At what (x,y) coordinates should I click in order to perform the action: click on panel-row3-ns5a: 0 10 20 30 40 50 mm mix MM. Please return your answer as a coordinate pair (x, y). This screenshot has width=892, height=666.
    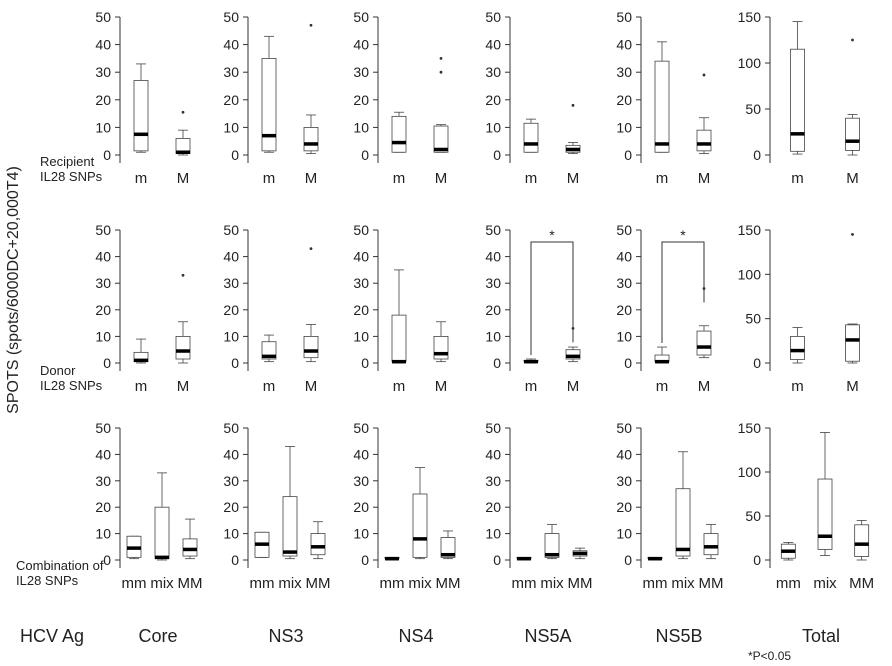
    Looking at the image, I should click on (538, 506).